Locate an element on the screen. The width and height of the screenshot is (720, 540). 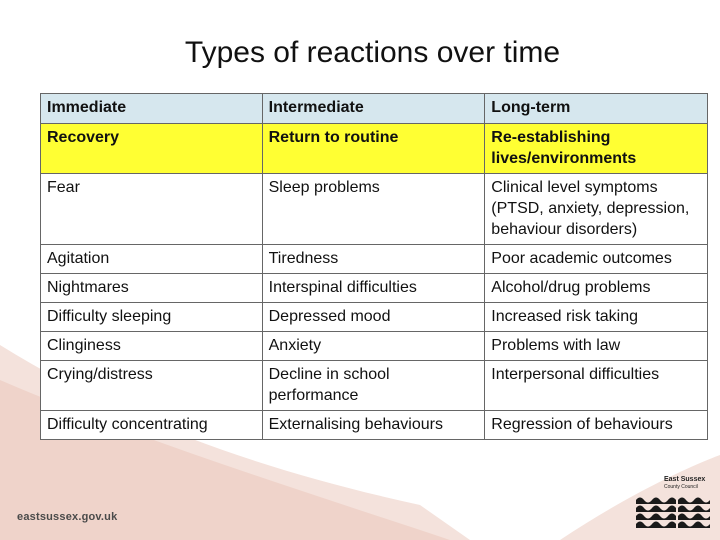
table-cell: Interpersonal difficulties is located at coordinates (596, 385).